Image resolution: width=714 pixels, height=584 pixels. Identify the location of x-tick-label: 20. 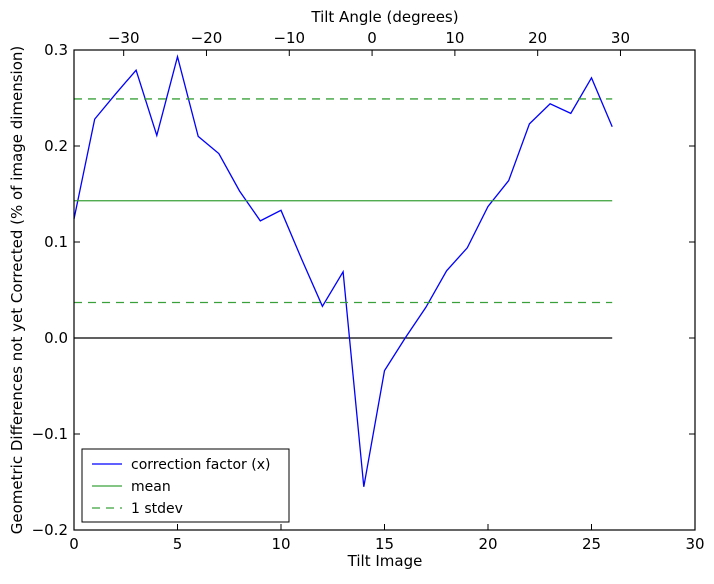
(487, 544).